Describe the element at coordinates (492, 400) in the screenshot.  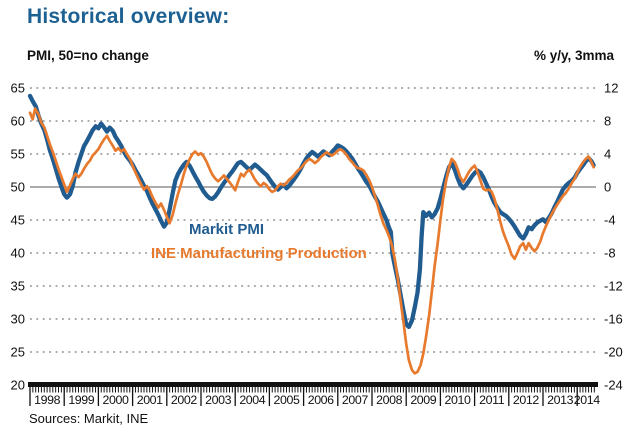
I see `year-label: 2011` at that location.